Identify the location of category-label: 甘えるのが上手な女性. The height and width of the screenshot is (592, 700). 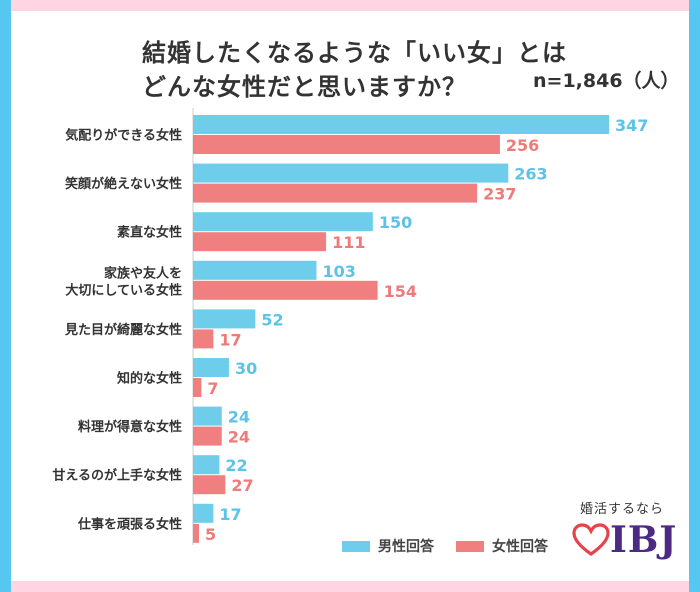
(117, 476).